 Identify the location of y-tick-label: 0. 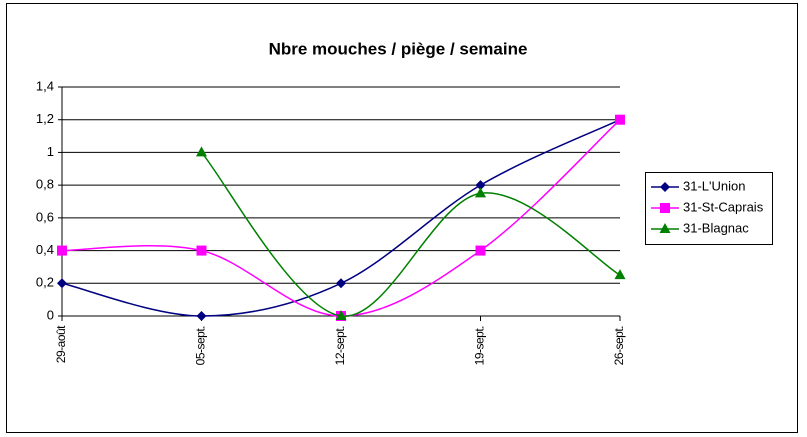
(50, 314).